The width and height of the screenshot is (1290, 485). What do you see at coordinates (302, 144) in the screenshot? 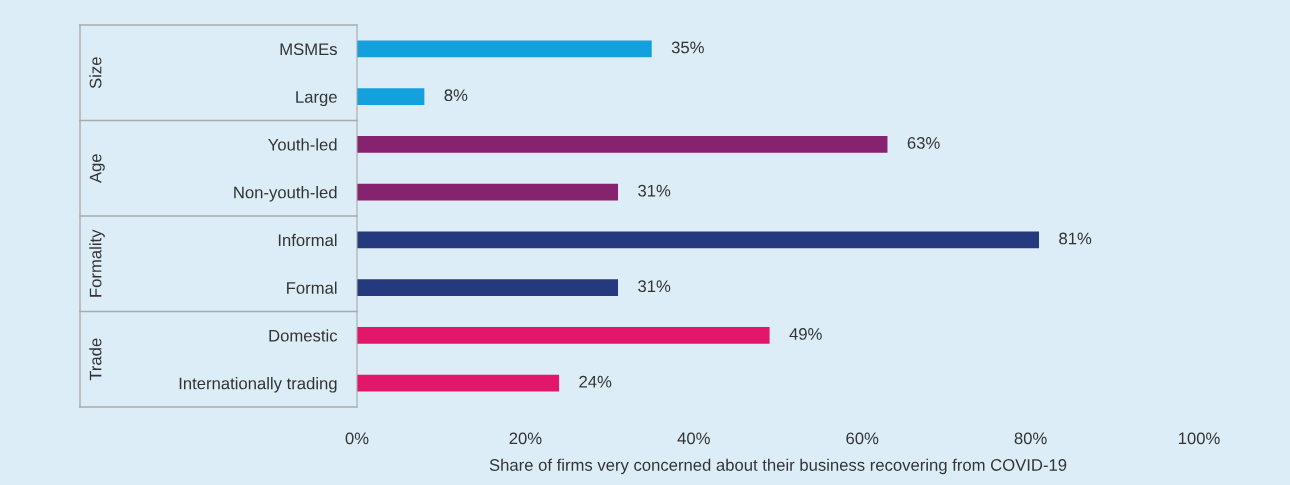
I see `y-tick-label: Youth-led` at bounding box center [302, 144].